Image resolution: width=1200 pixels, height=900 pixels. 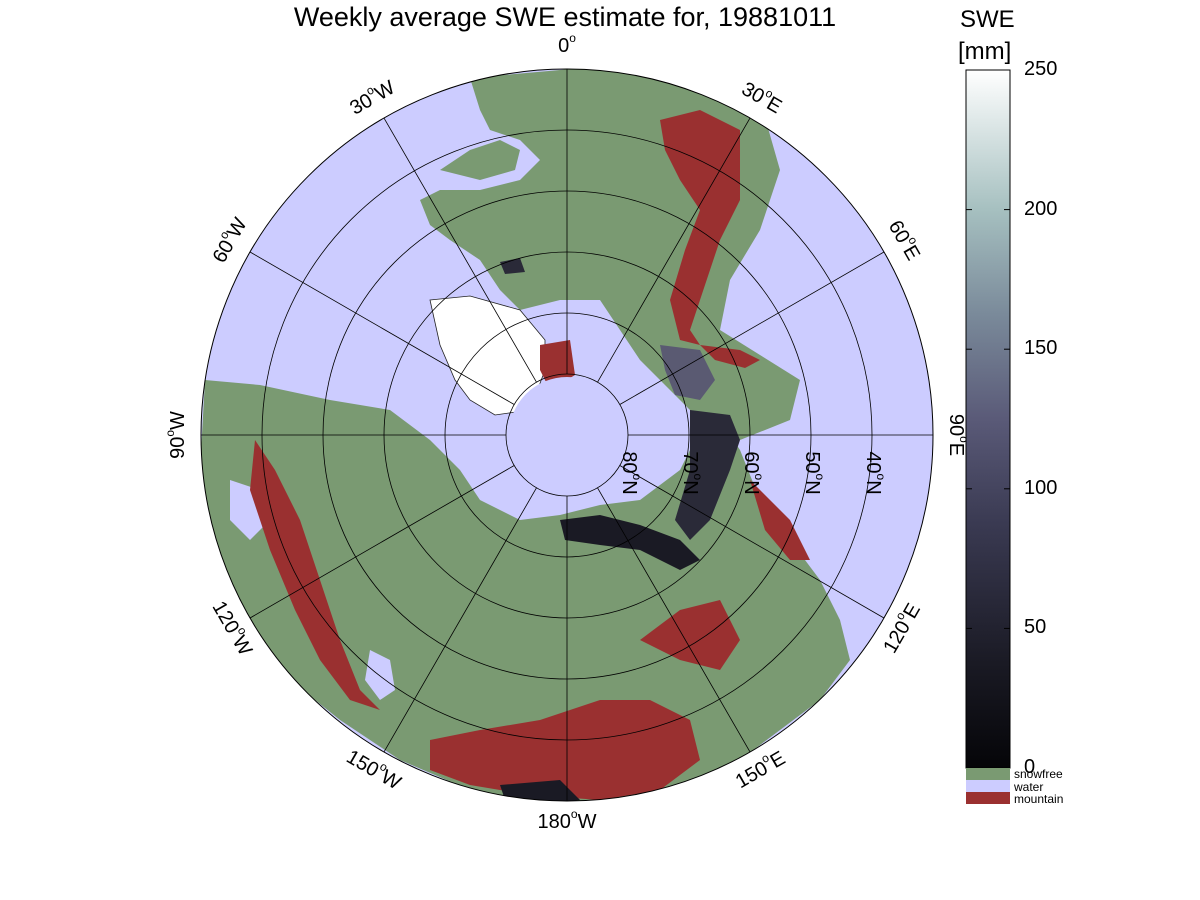 I want to click on legend-swatch-water, so click(x=988, y=786).